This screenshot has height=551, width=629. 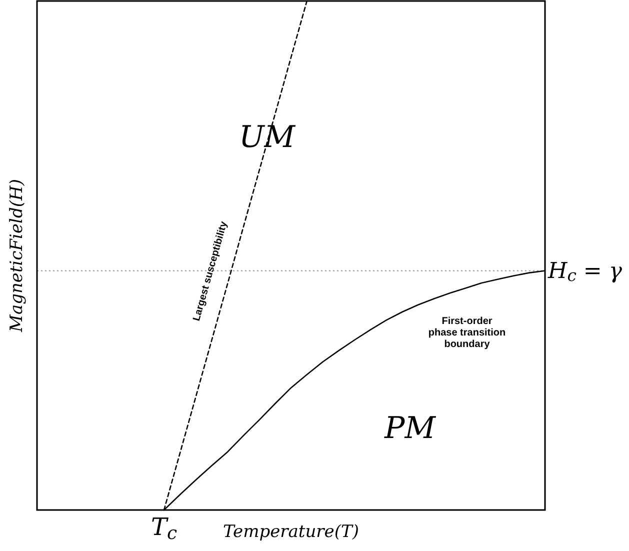 I want to click on y-axis-title: MagneticField(H), so click(x=17, y=256).